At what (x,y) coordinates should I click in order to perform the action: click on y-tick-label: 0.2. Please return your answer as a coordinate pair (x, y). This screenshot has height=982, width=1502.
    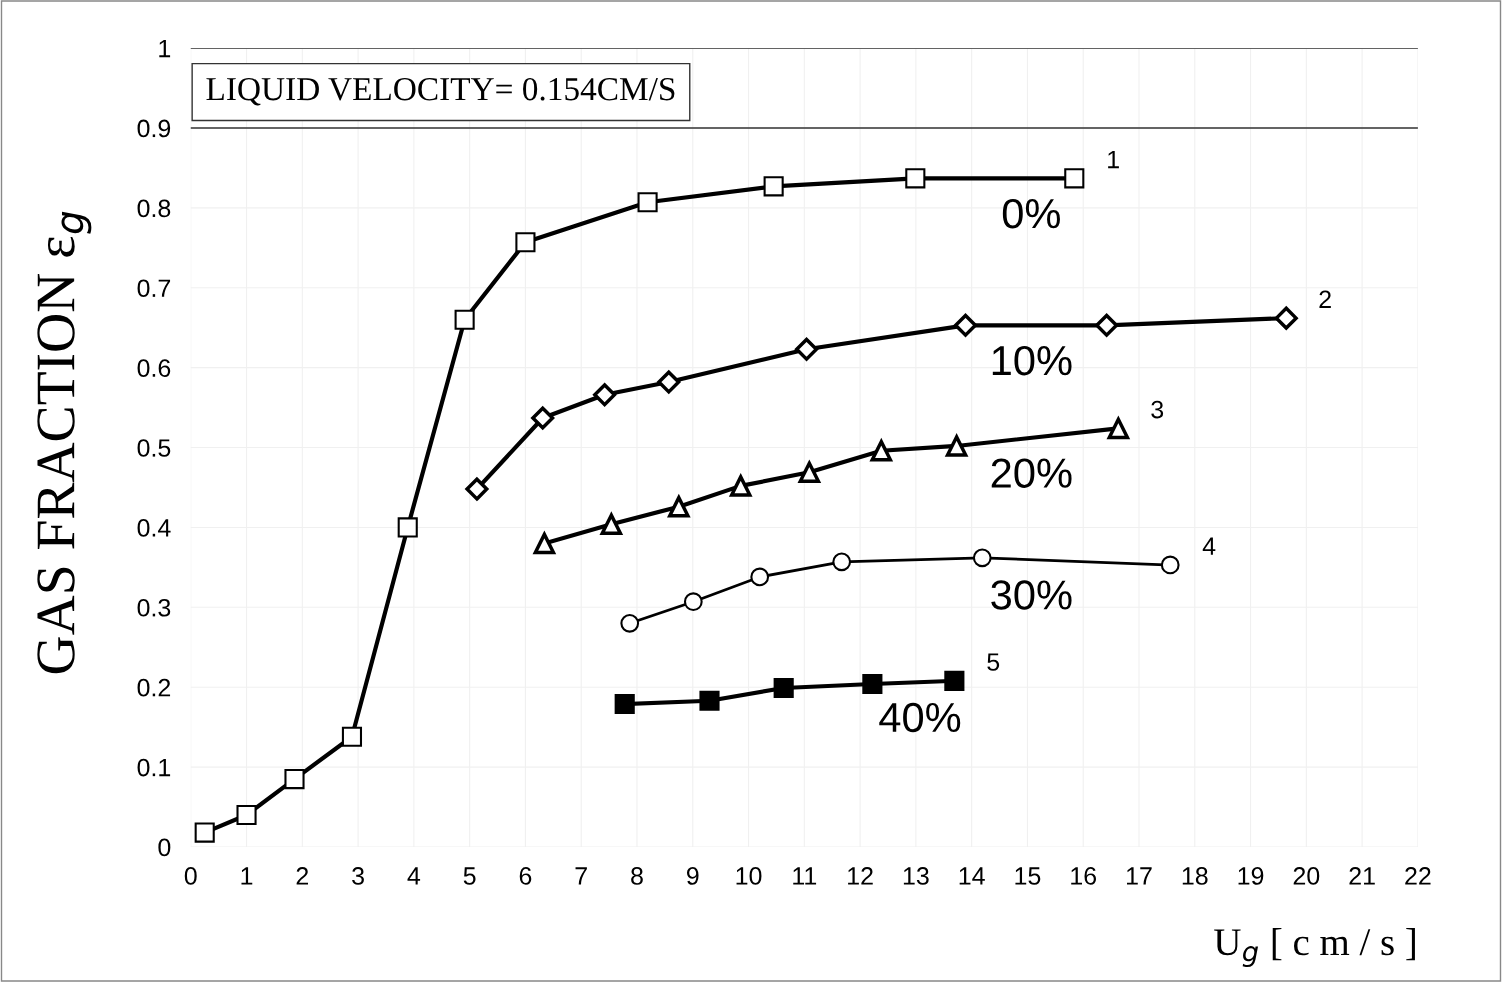
    Looking at the image, I should click on (154, 687).